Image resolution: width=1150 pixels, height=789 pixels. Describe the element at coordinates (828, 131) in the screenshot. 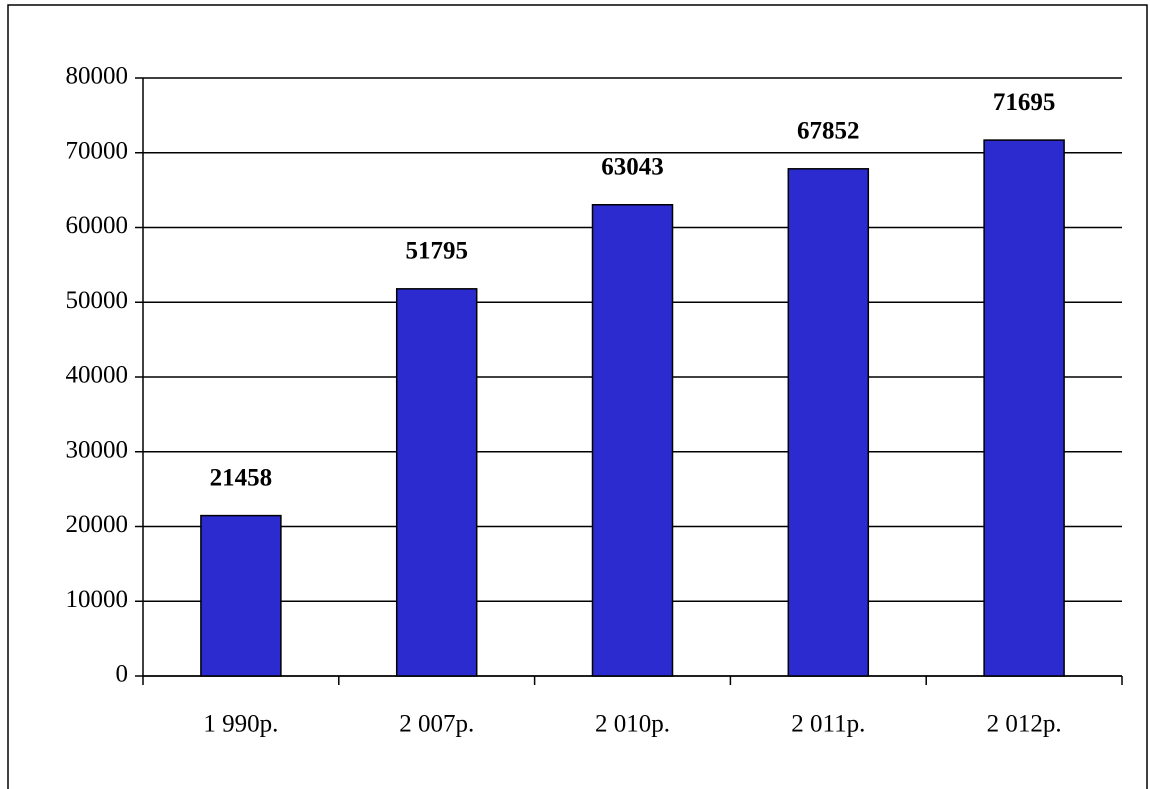

I see `data-label: 67852` at that location.